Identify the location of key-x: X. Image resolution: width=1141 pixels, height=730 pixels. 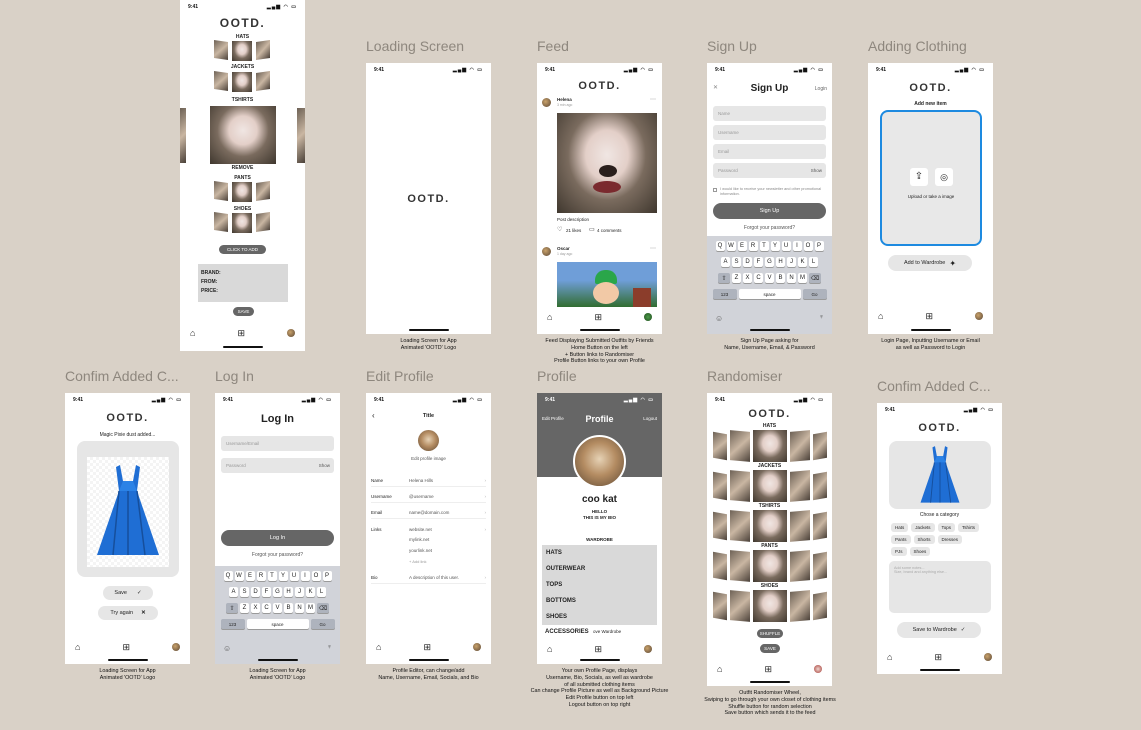
(747, 278).